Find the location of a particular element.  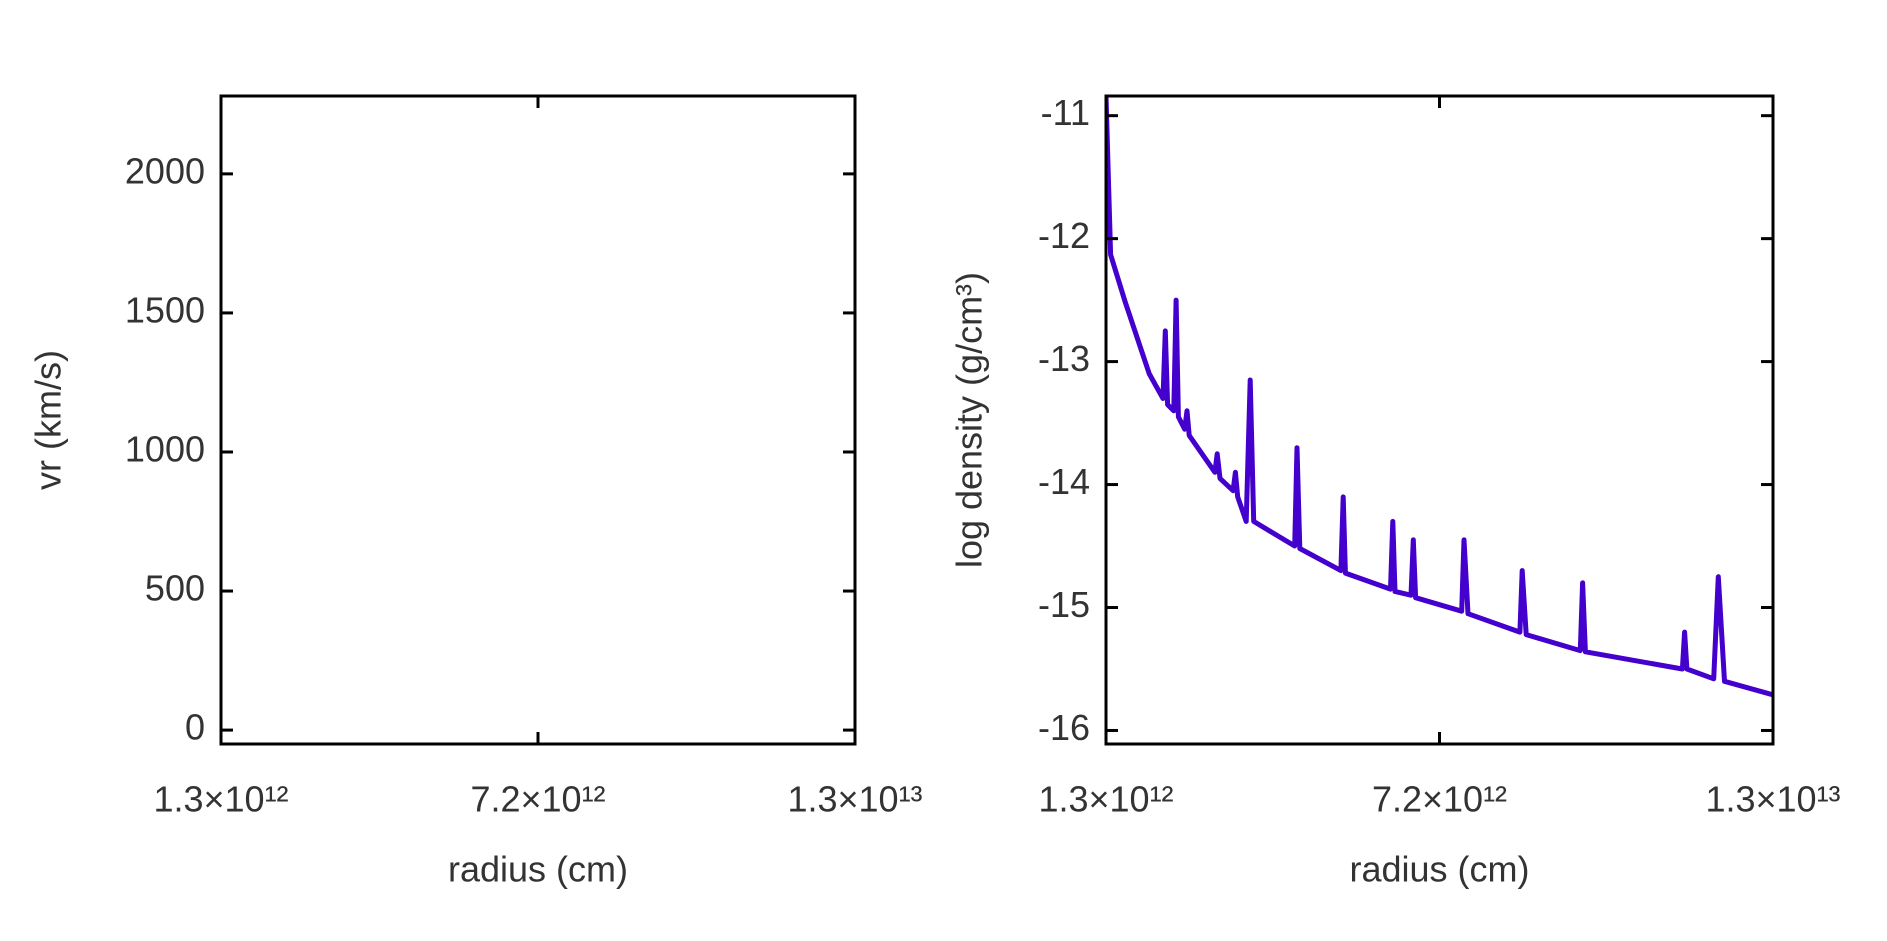

y-tick-label: -16 is located at coordinates (1064, 727).